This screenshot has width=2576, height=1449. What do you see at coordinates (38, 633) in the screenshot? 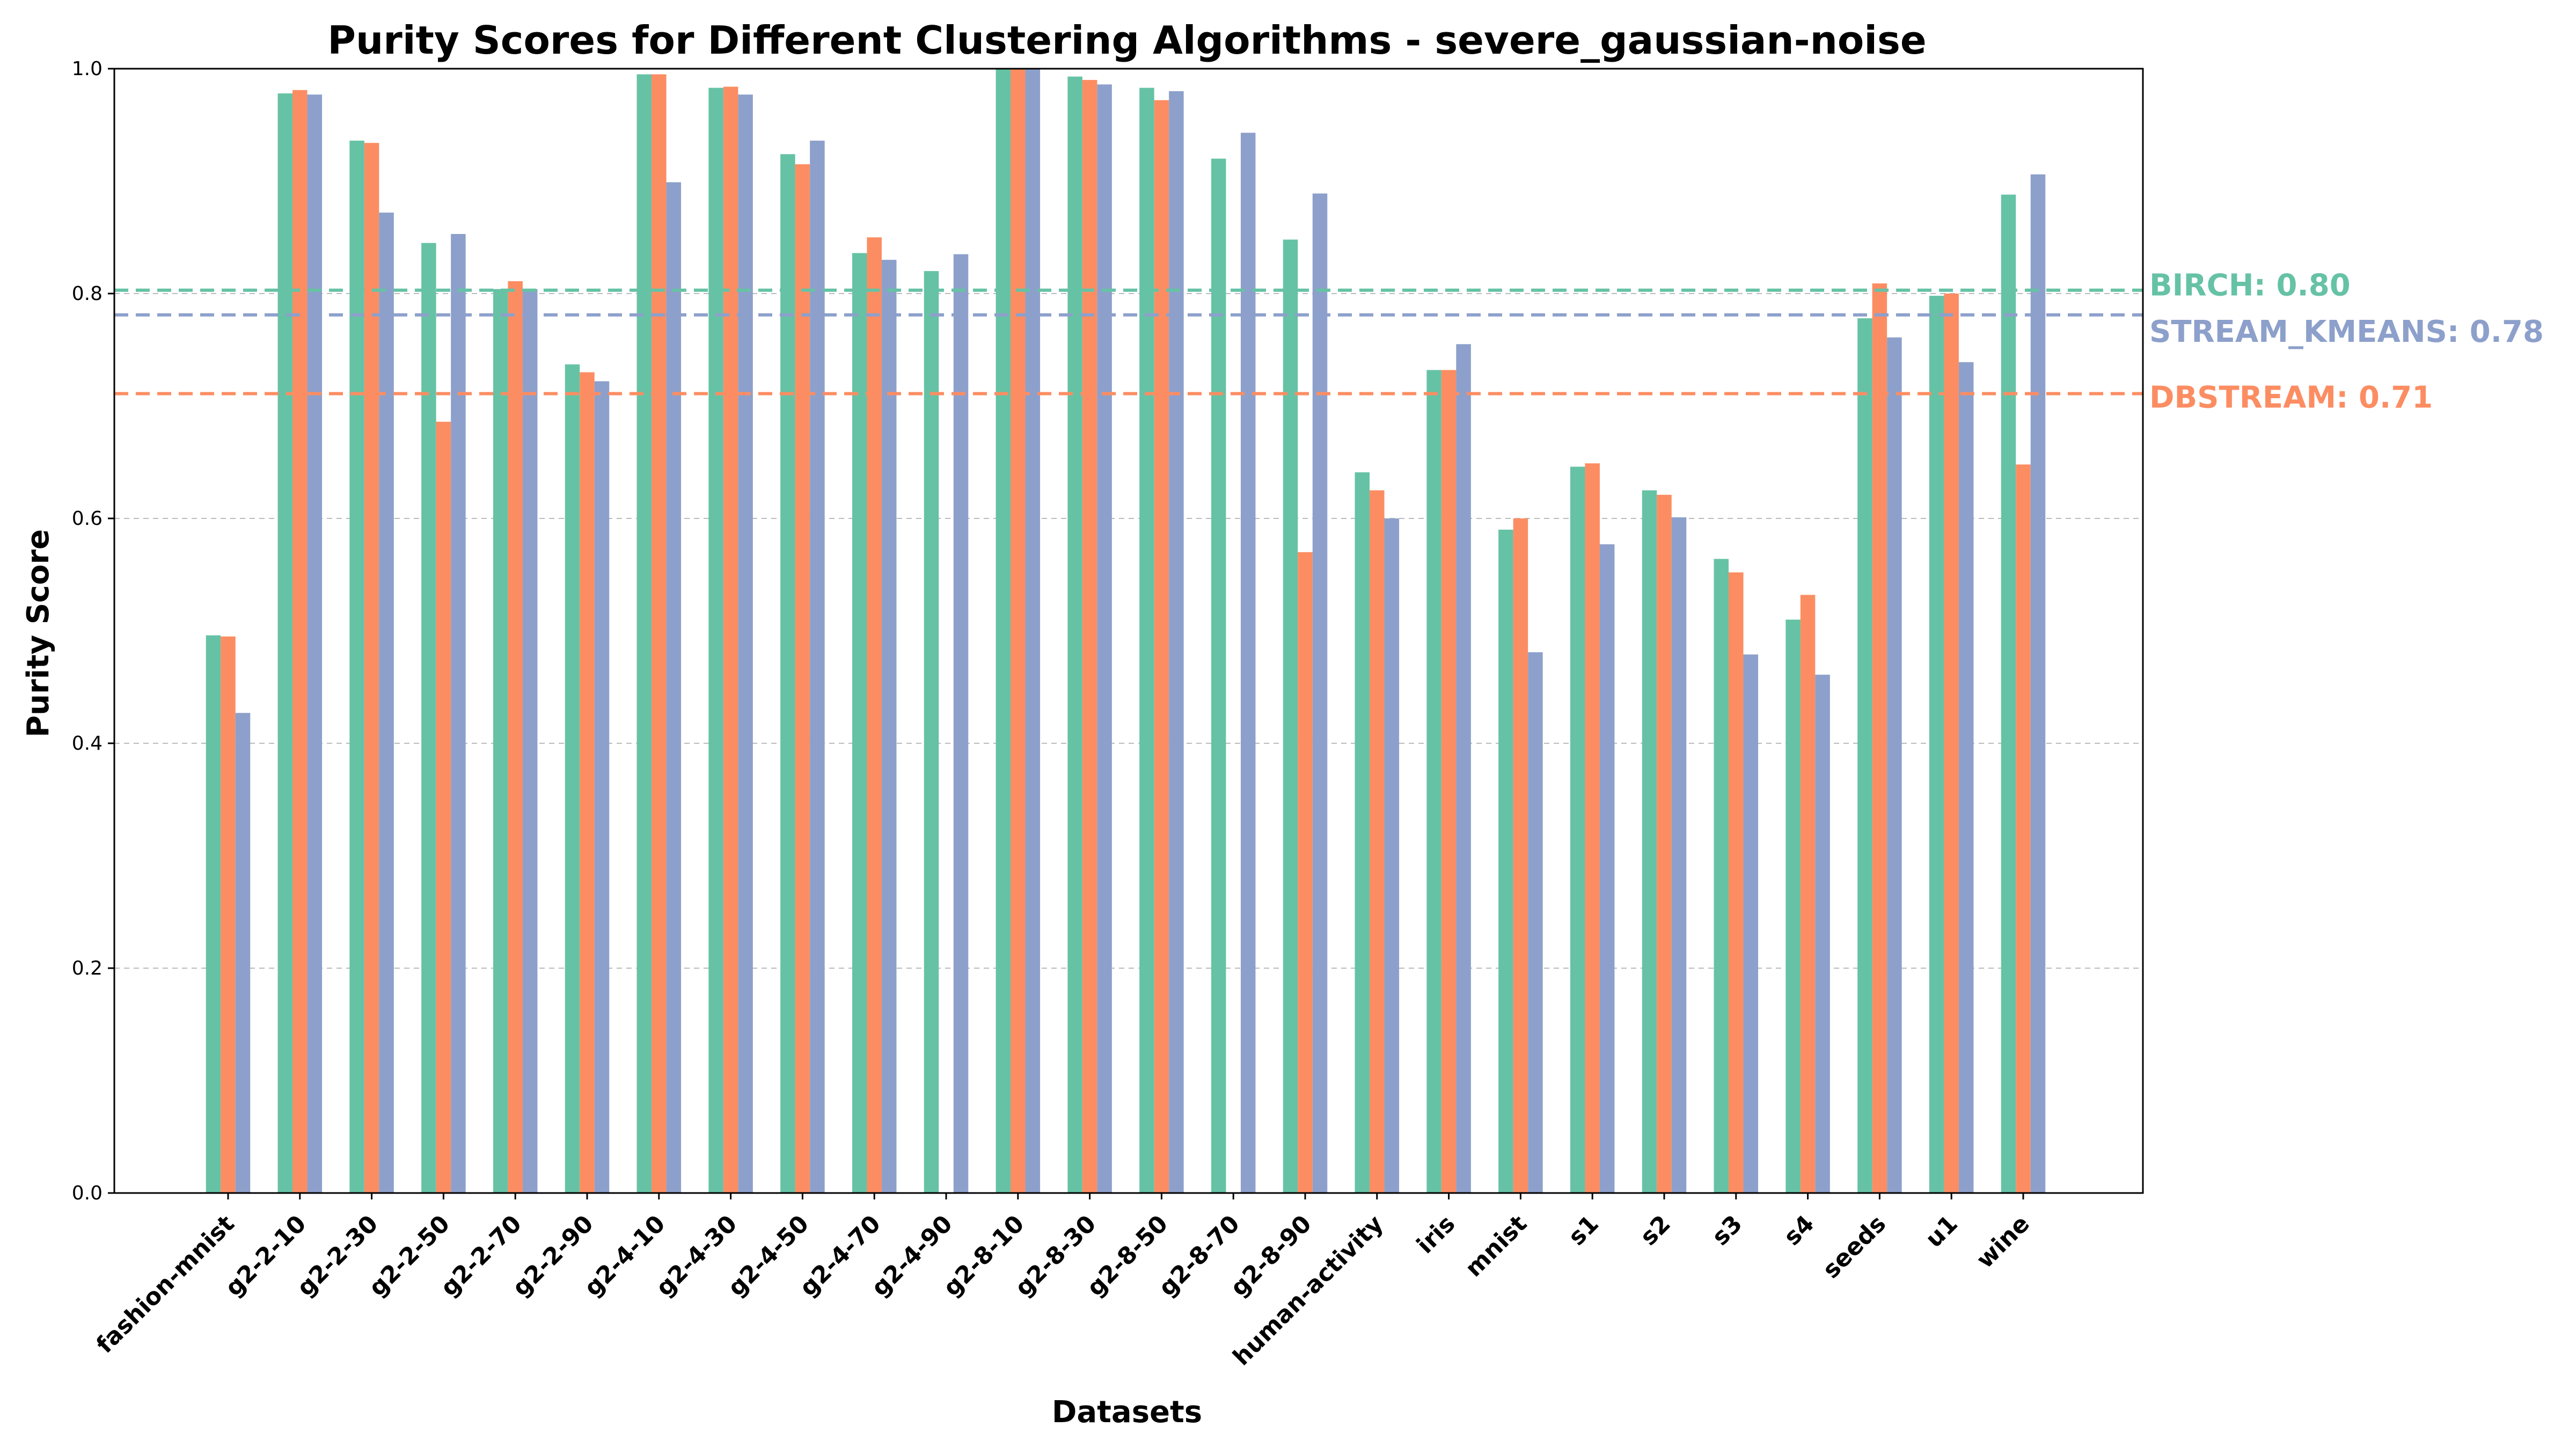
I see `y-axis-label: Purity Score` at bounding box center [38, 633].